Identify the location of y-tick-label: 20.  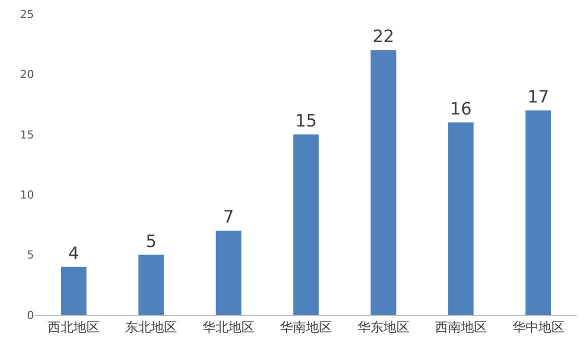
(27, 75).